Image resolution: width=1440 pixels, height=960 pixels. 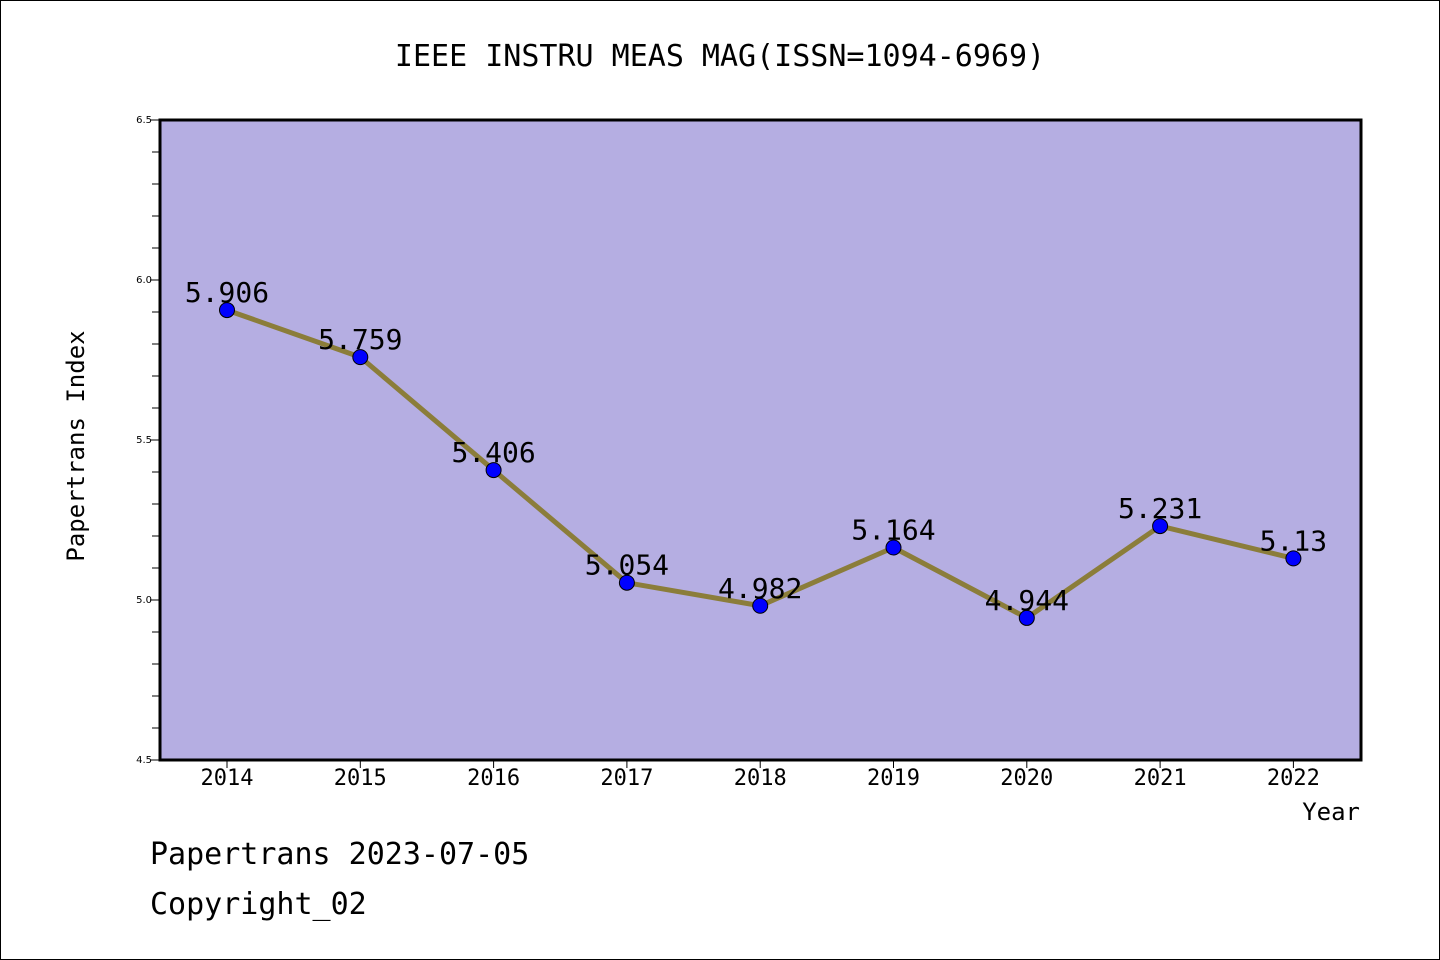 What do you see at coordinates (360, 339) in the screenshot?
I see `data-label: 5.759` at bounding box center [360, 339].